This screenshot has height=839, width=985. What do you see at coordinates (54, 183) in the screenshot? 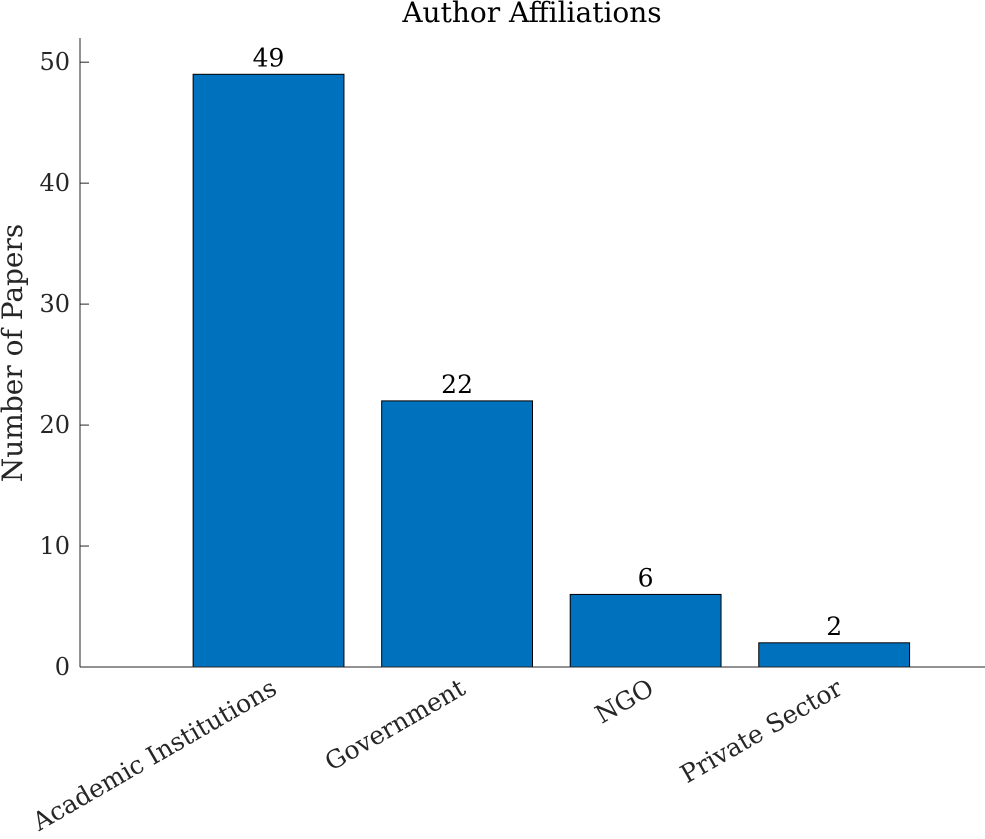
I see `y-tick-label: 40` at bounding box center [54, 183].